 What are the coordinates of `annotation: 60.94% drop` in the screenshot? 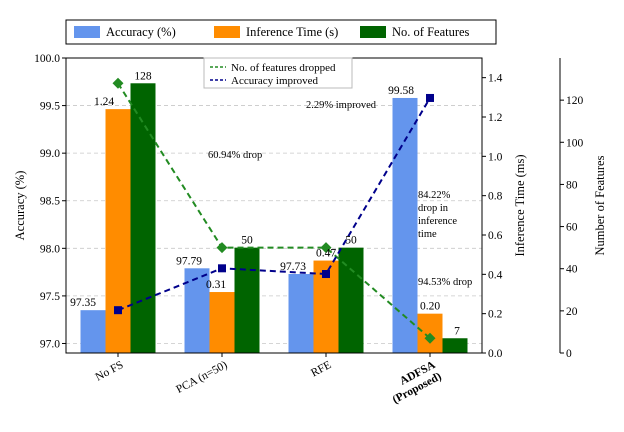 It's located at (235, 155).